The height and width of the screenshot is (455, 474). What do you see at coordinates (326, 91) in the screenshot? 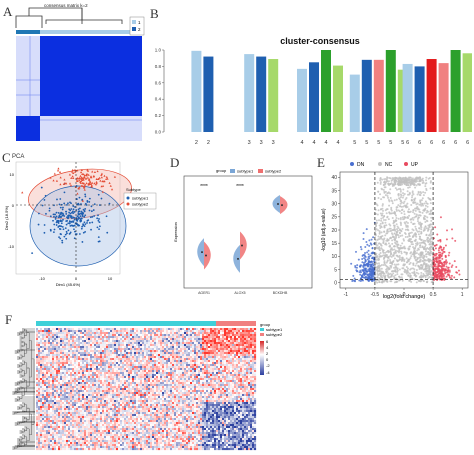
I see `chart-b-bar` at bounding box center [326, 91].